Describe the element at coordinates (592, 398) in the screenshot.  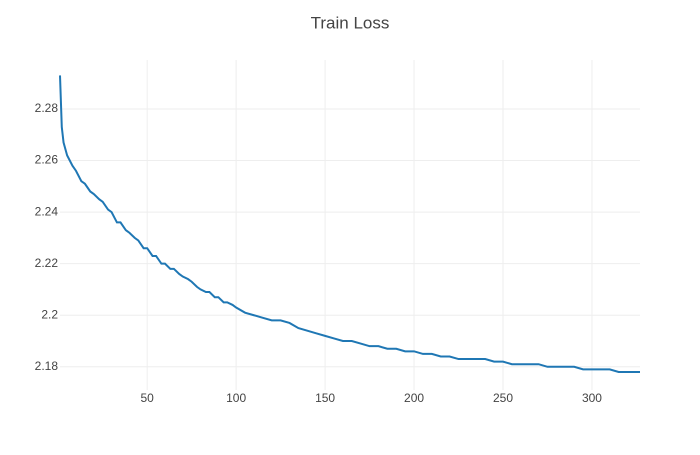
I see `x-tick-label: 300` at that location.